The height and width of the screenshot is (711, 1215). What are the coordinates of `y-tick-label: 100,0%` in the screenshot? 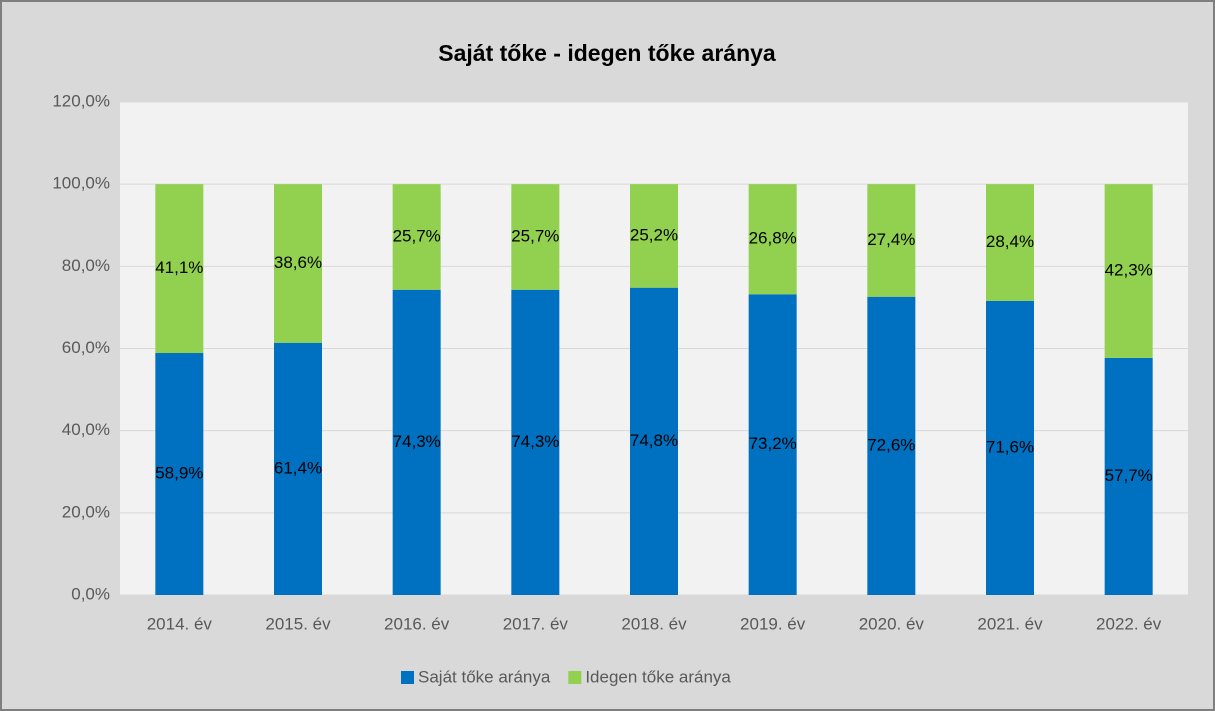 It's located at (81, 183).